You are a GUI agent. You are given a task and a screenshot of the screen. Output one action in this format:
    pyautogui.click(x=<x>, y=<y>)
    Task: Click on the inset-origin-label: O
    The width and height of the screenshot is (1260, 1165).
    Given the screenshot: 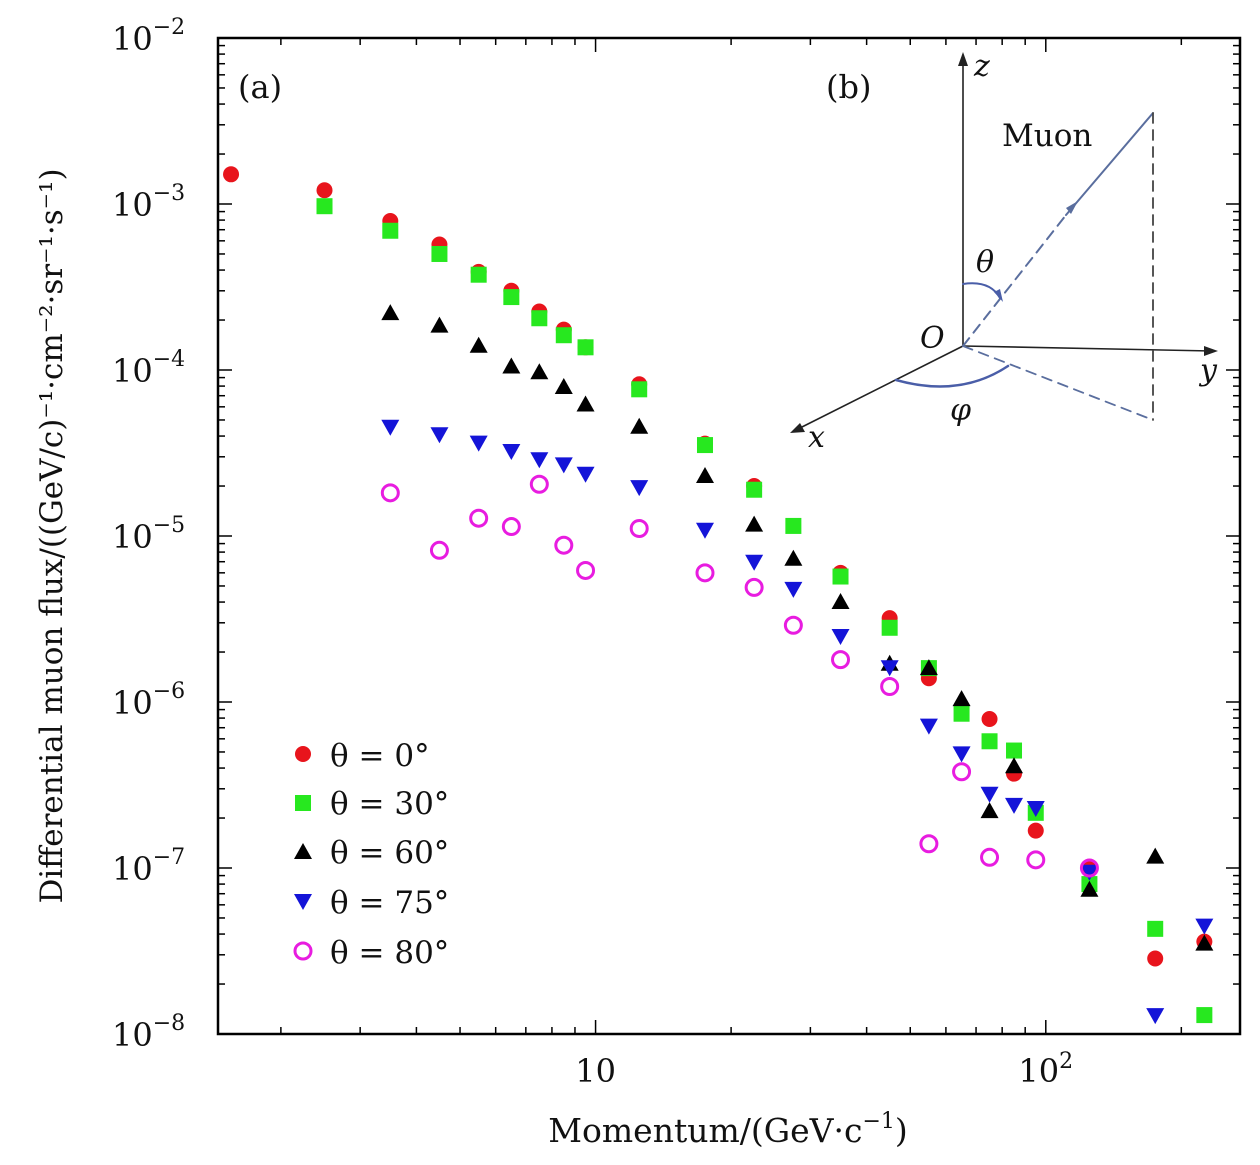 What is the action you would take?
    pyautogui.click(x=932, y=338)
    